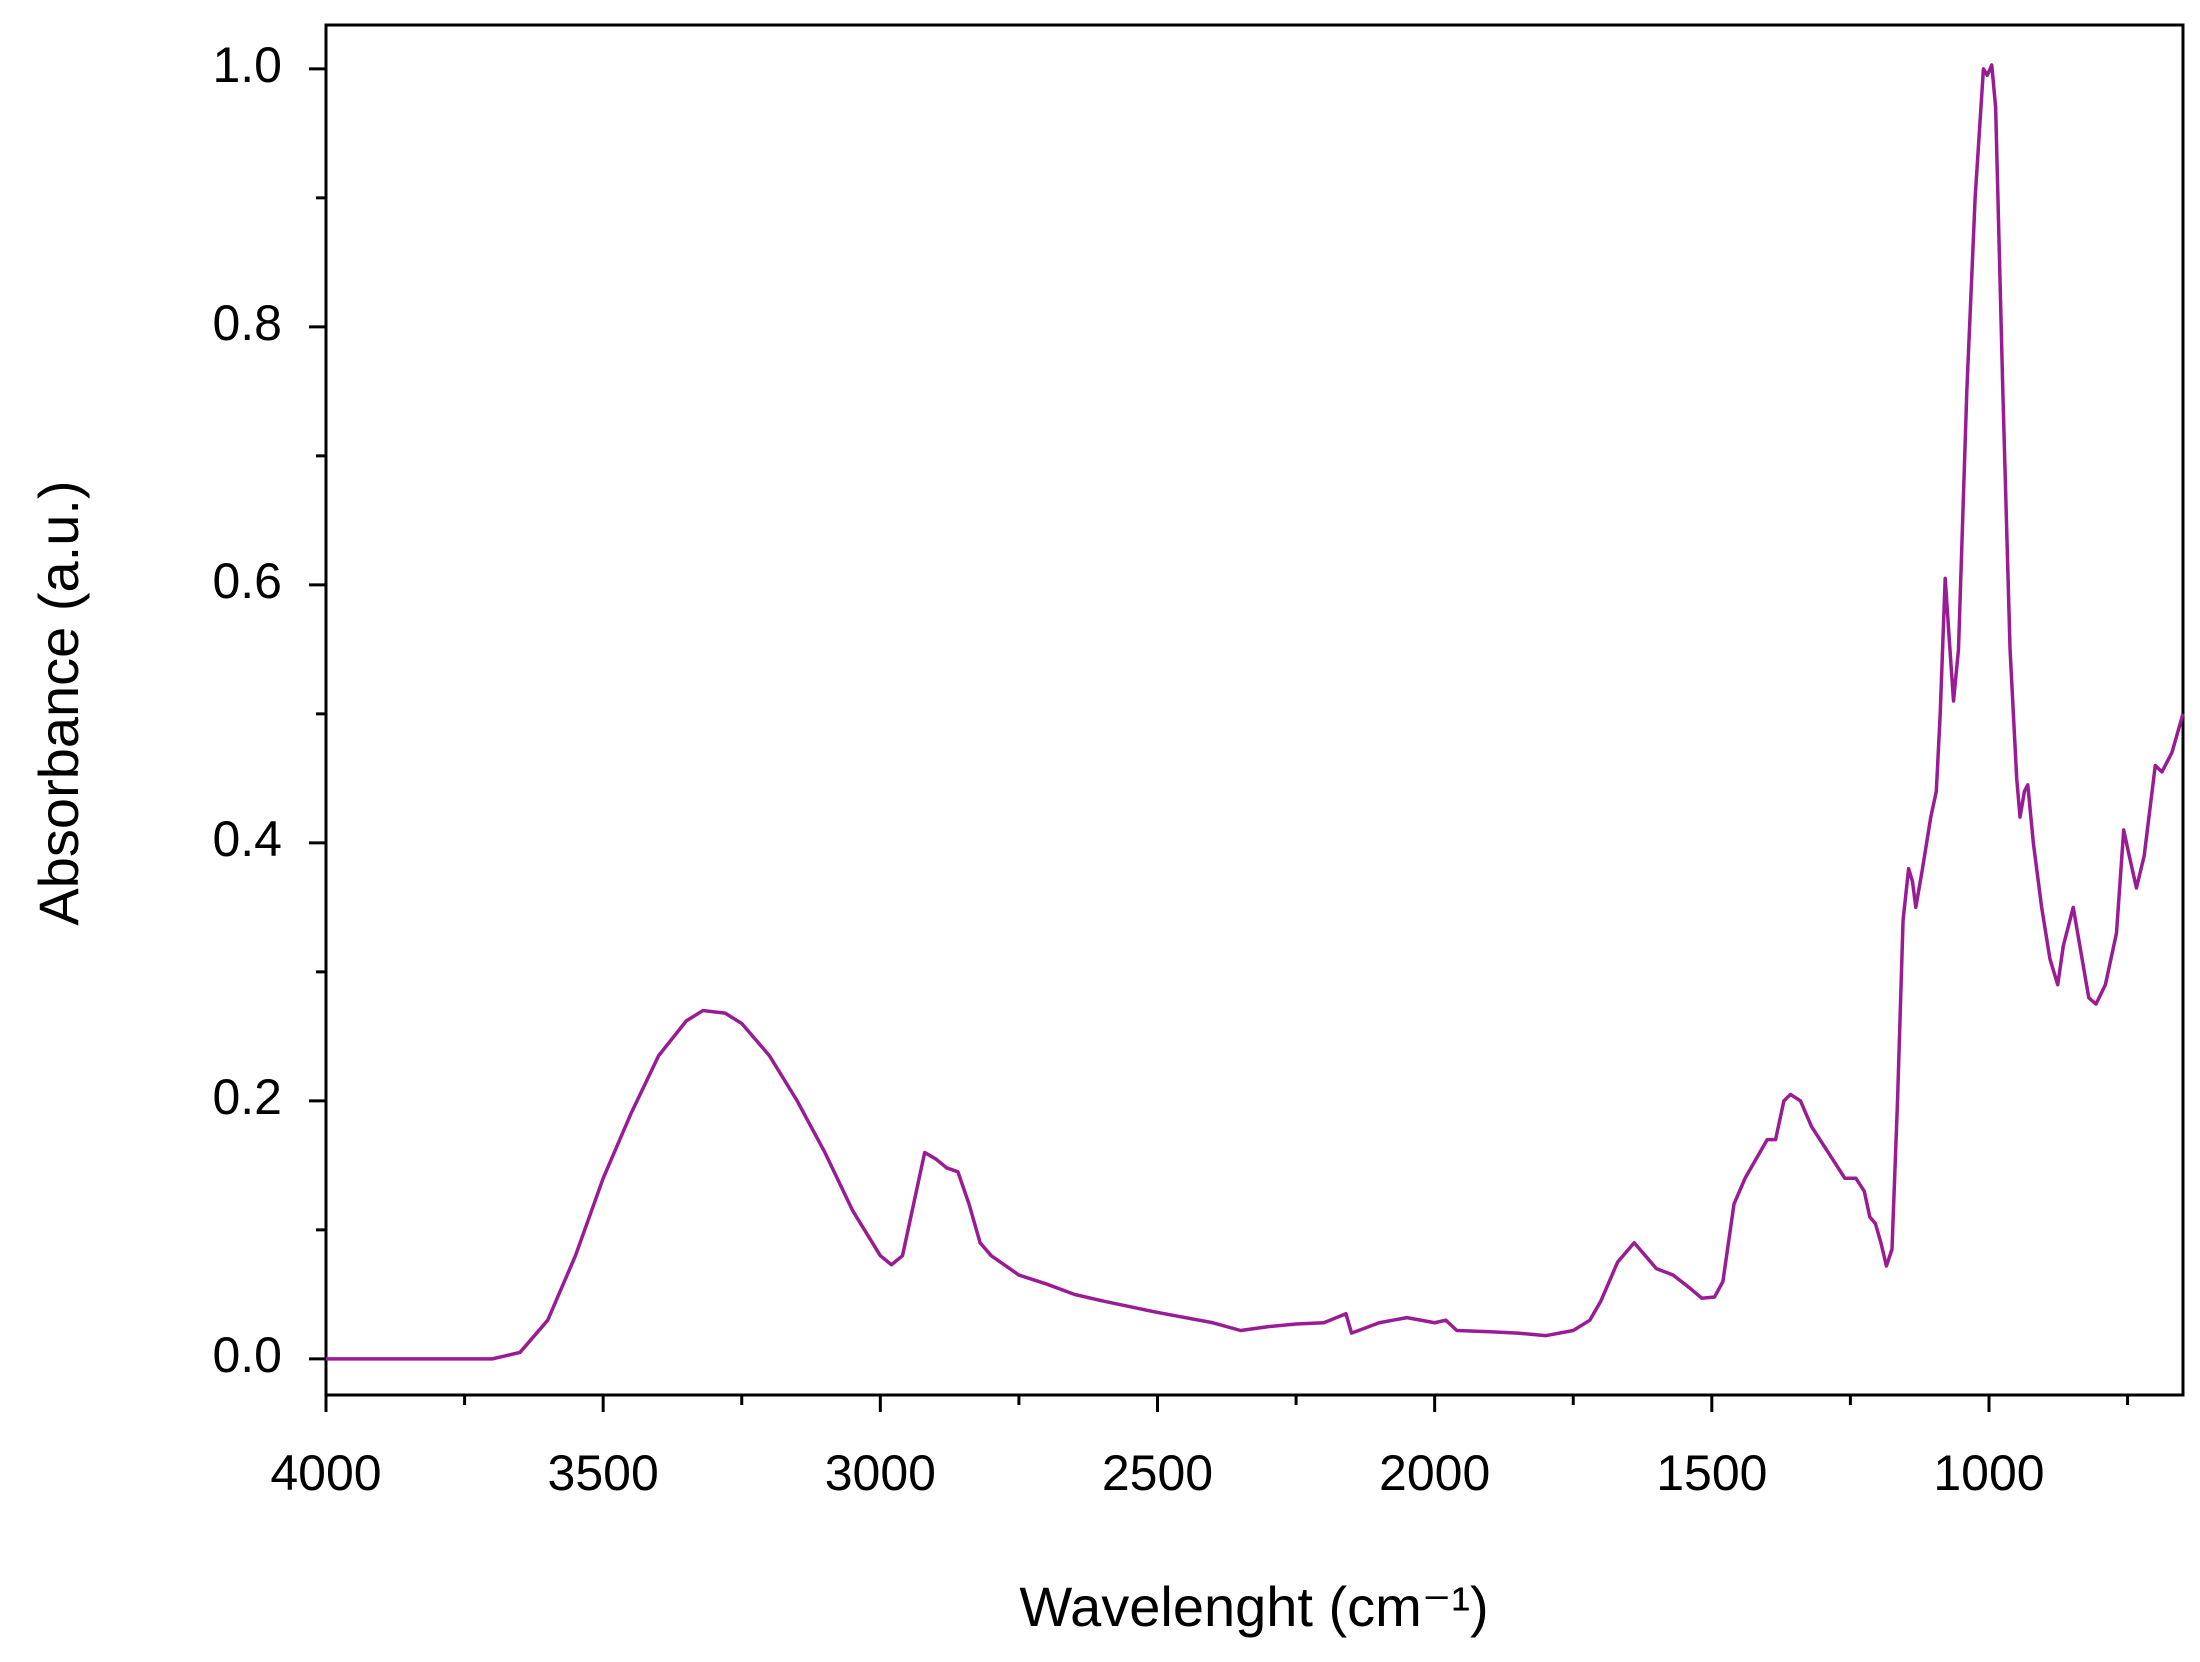 The width and height of the screenshot is (2200, 1662). Describe the element at coordinates (880, 1473) in the screenshot. I see `x-tick-label: 3000` at that location.